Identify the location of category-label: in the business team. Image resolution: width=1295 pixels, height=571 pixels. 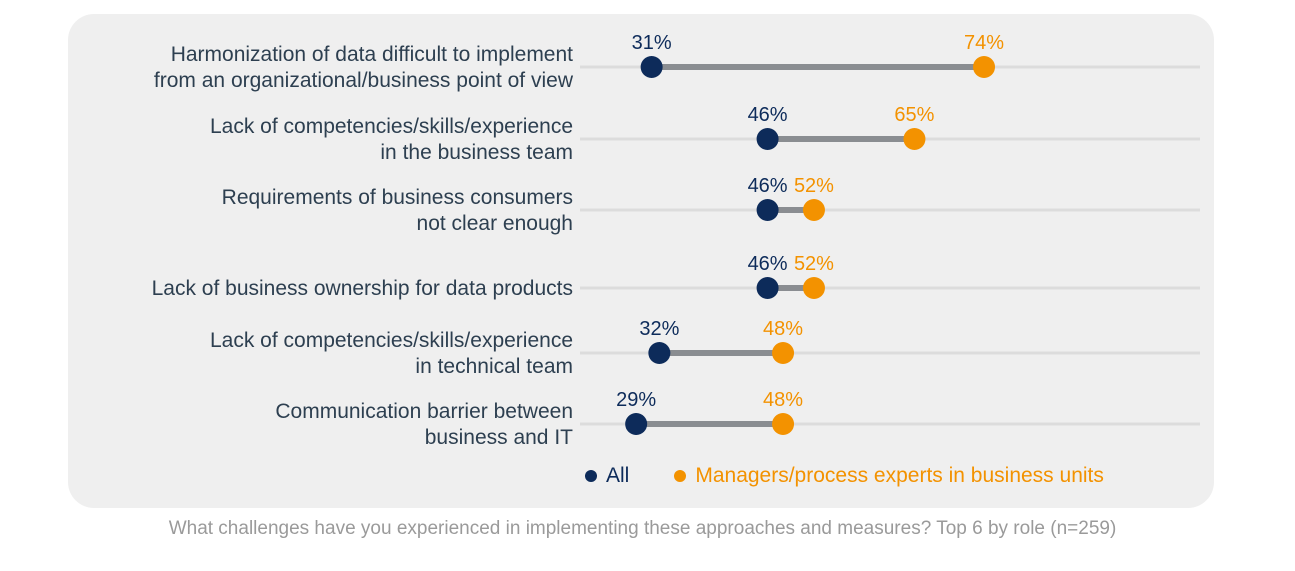
(476, 152).